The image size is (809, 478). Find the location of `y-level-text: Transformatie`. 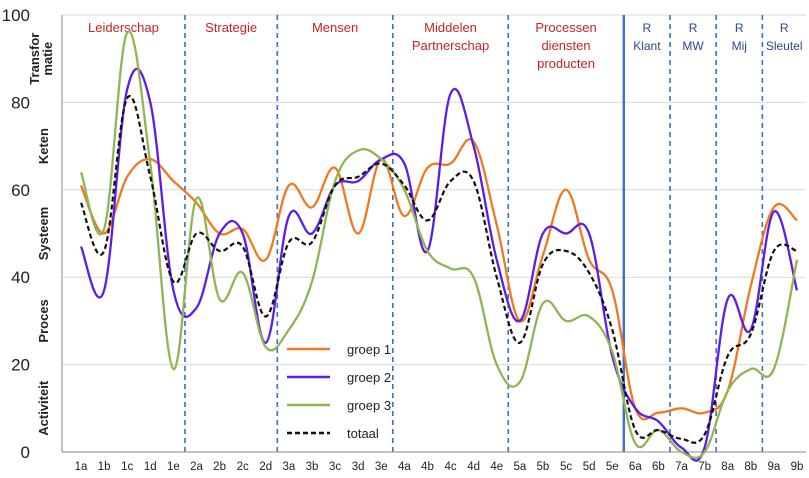

y-level-text: Transformatie is located at coordinates (41, 59).